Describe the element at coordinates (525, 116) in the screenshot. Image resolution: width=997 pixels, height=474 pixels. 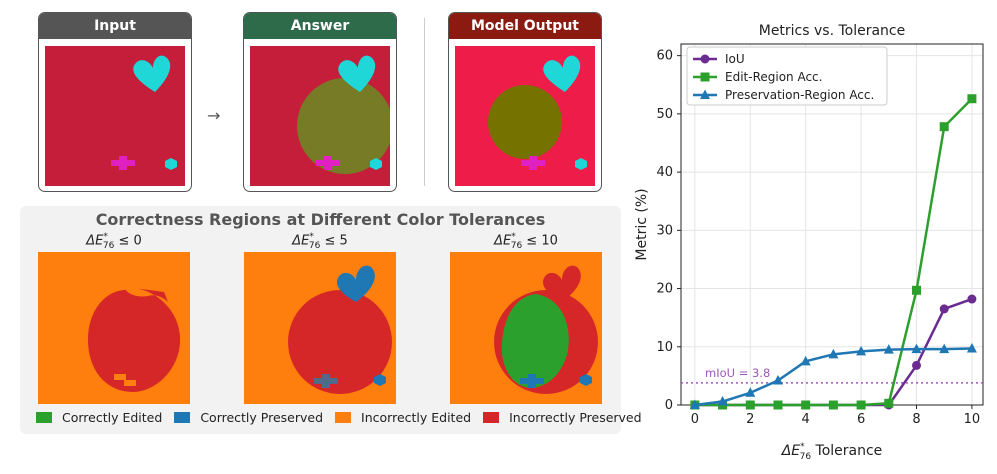
I see `model-output-image` at that location.